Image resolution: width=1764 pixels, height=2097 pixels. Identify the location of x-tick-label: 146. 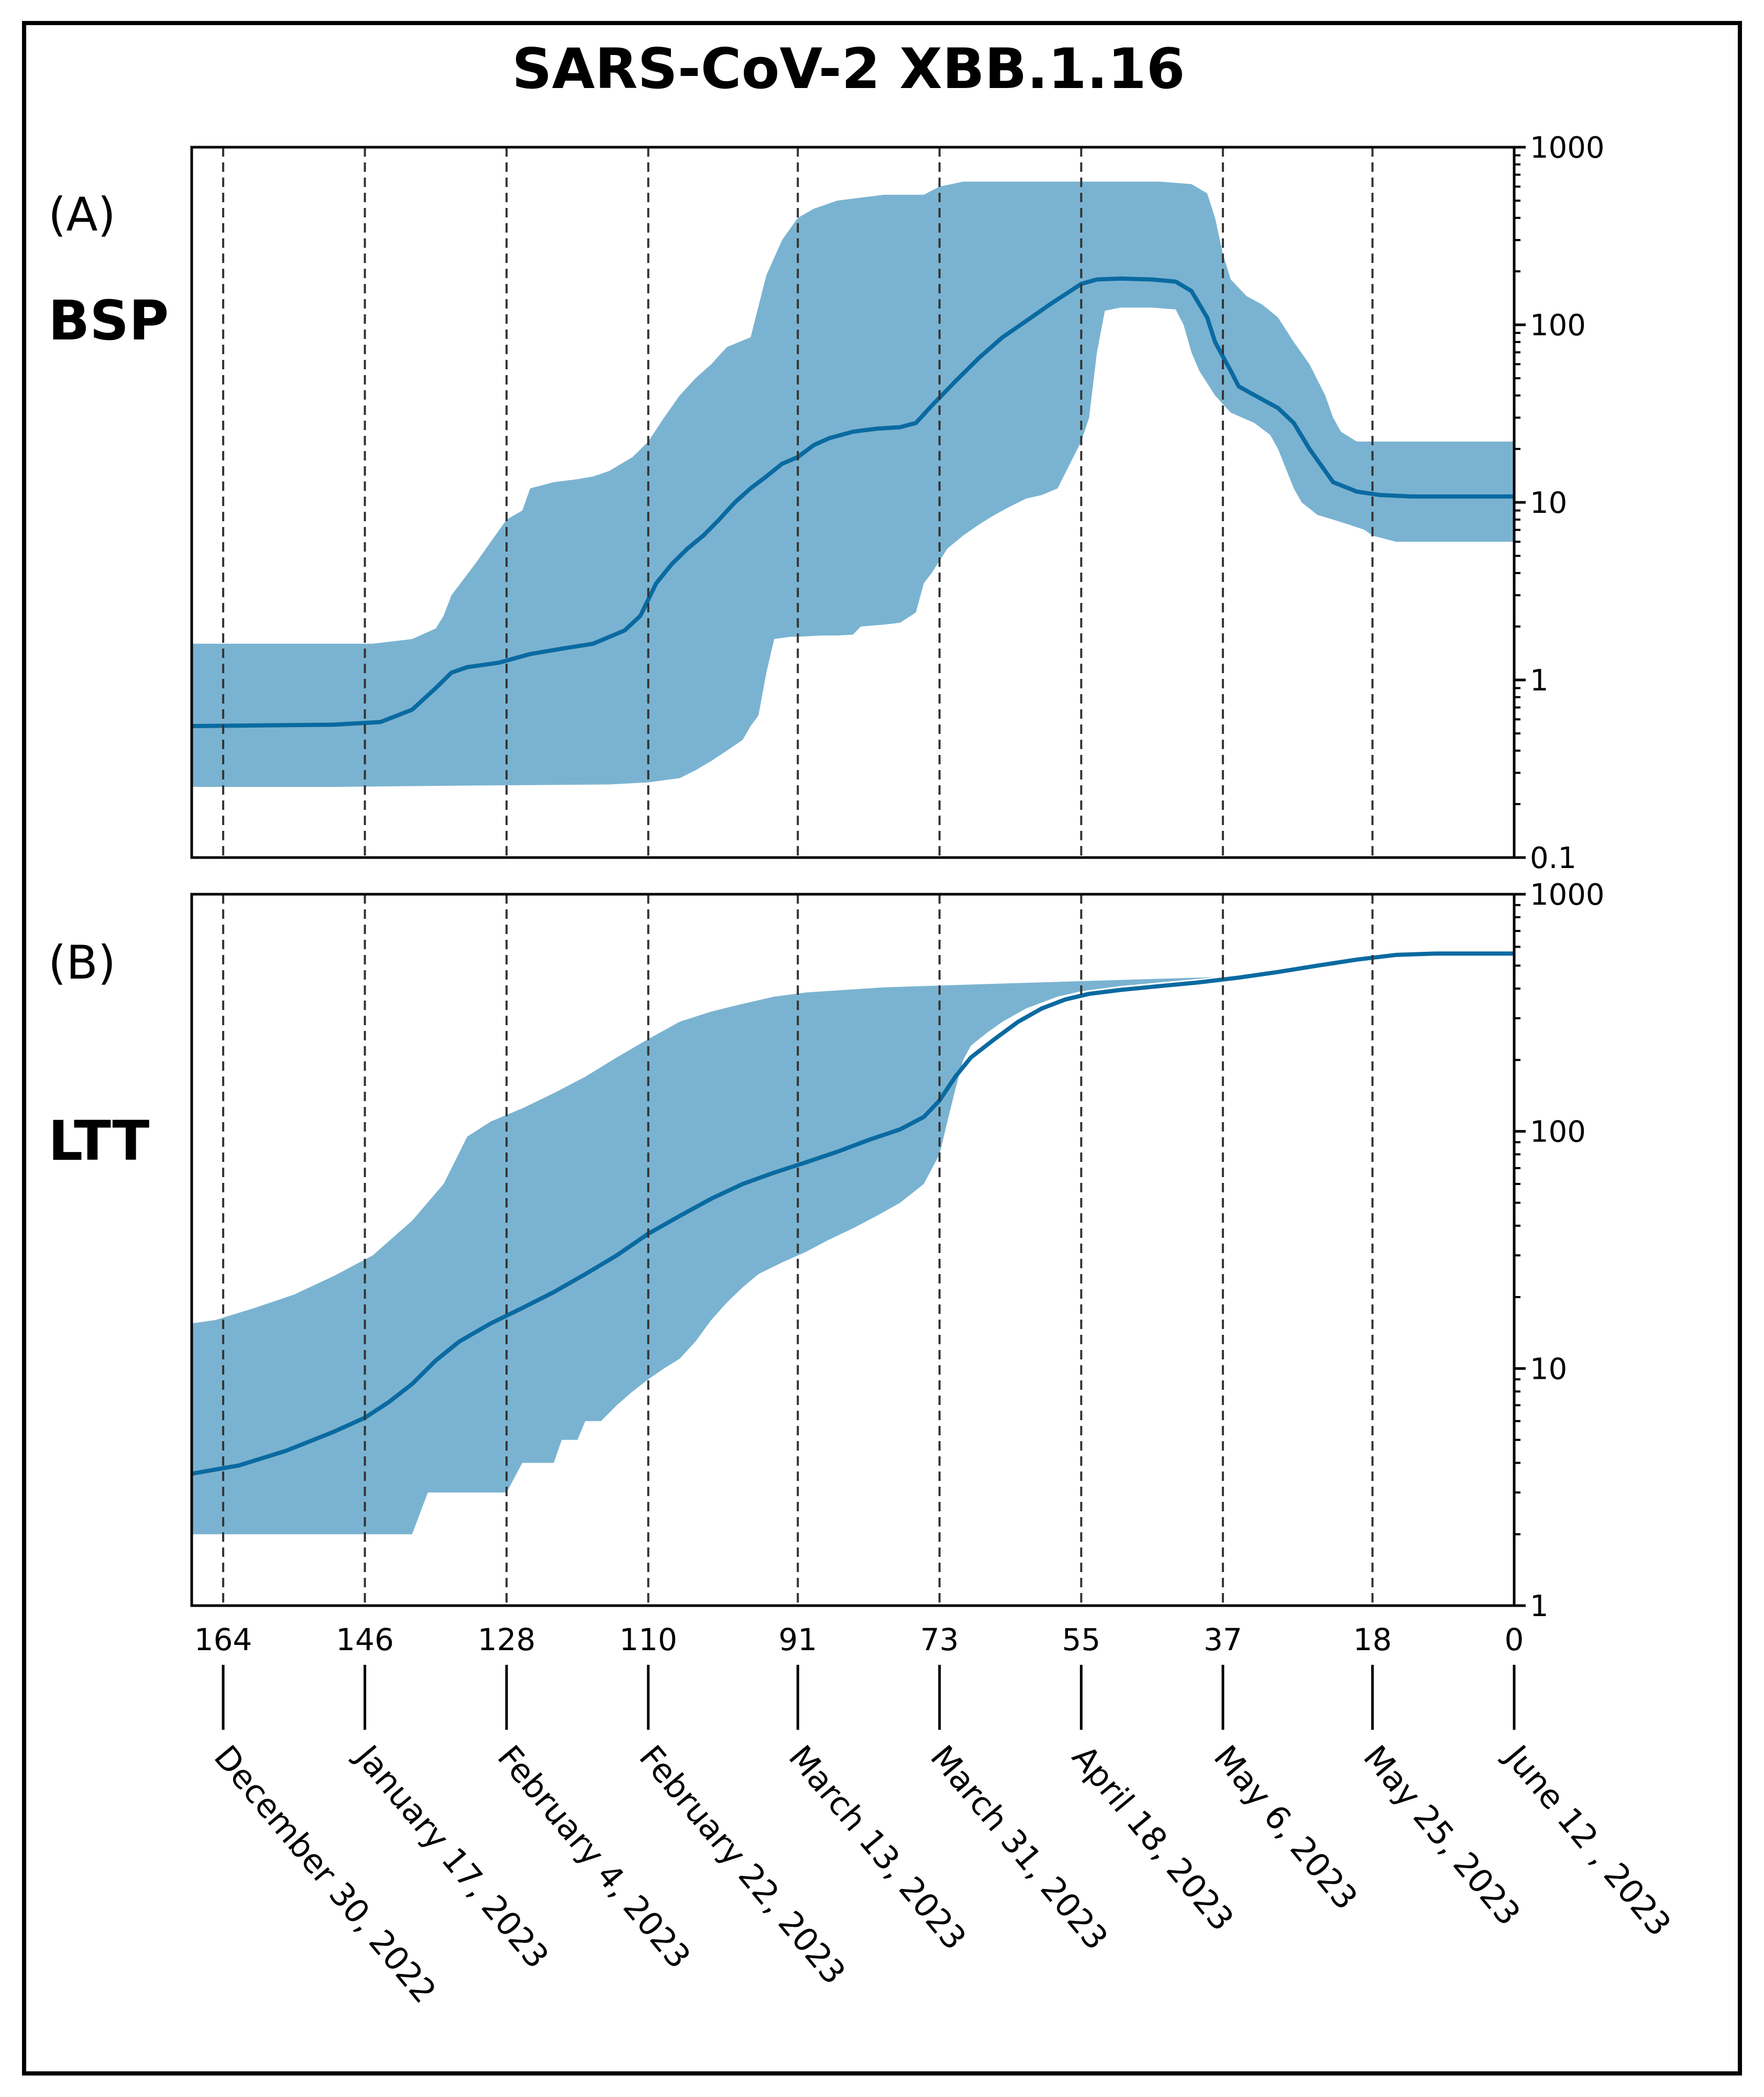
(365, 1639).